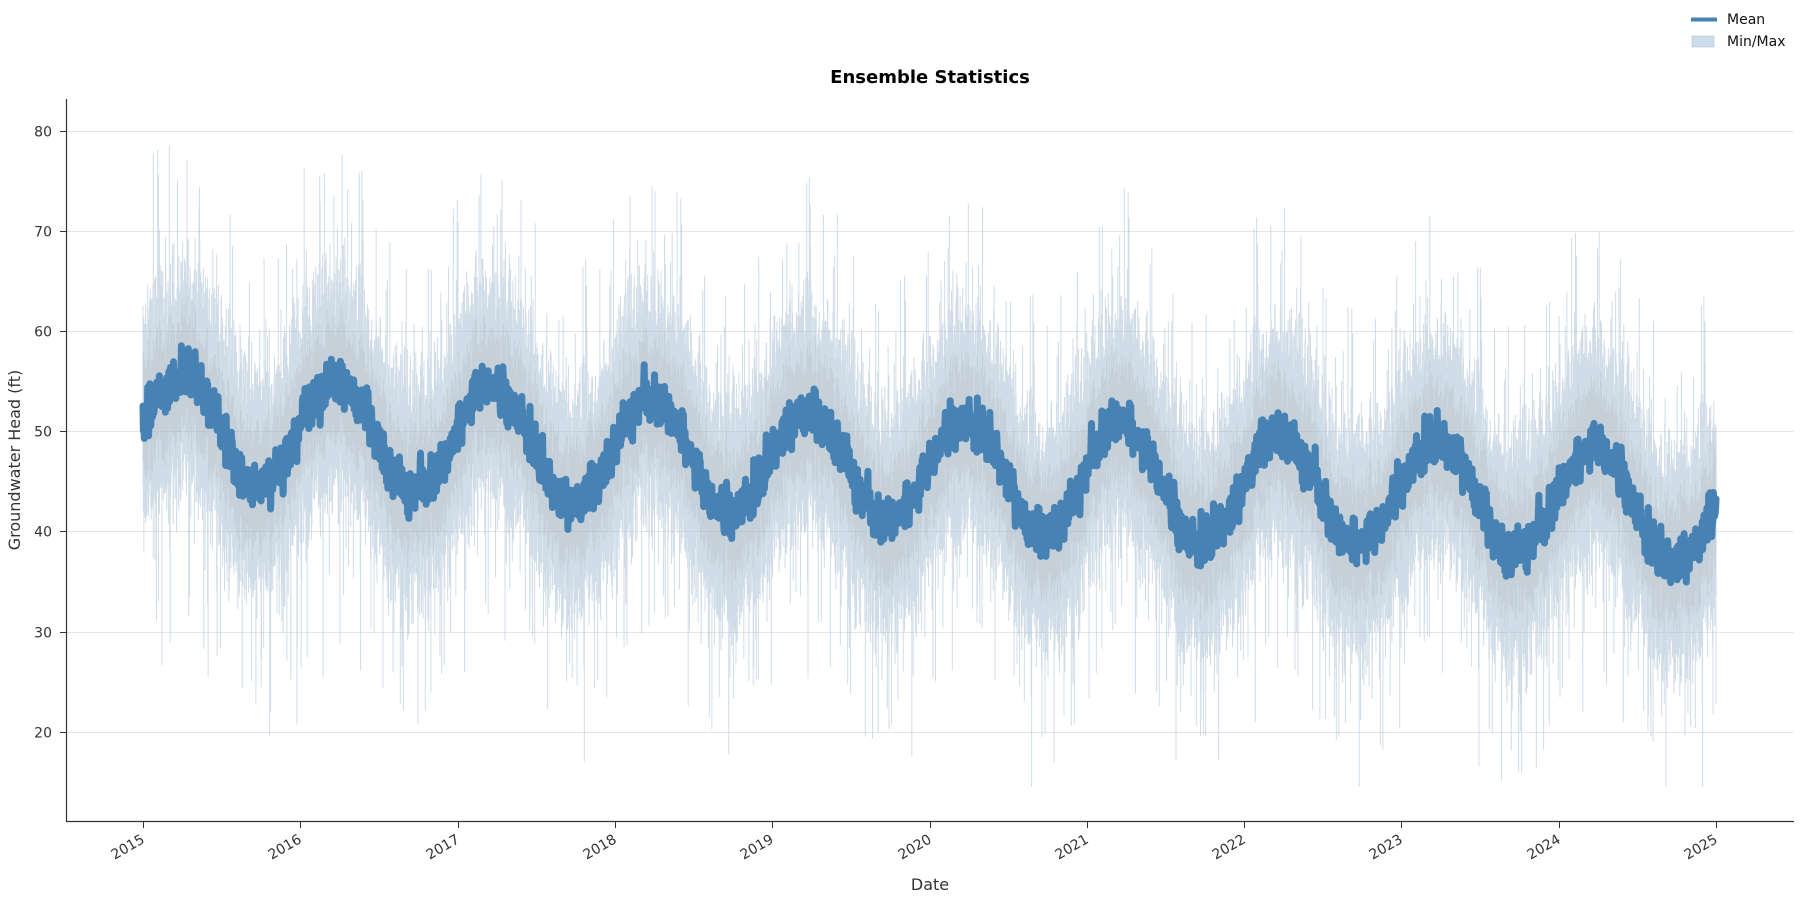 Image resolution: width=1800 pixels, height=900 pixels. What do you see at coordinates (1746, 20) in the screenshot?
I see `legend-mean-label: Mean` at bounding box center [1746, 20].